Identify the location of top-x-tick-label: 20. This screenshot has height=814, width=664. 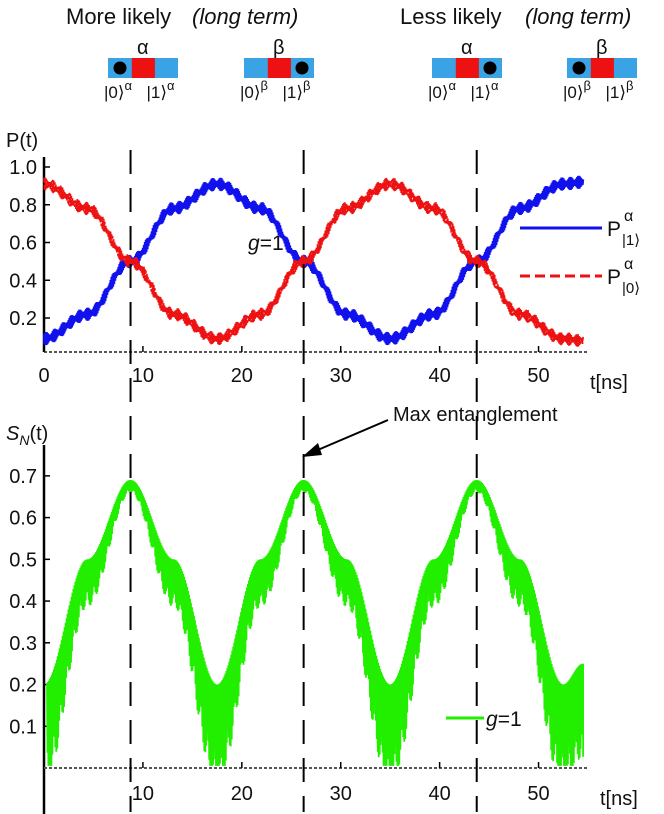
(242, 376).